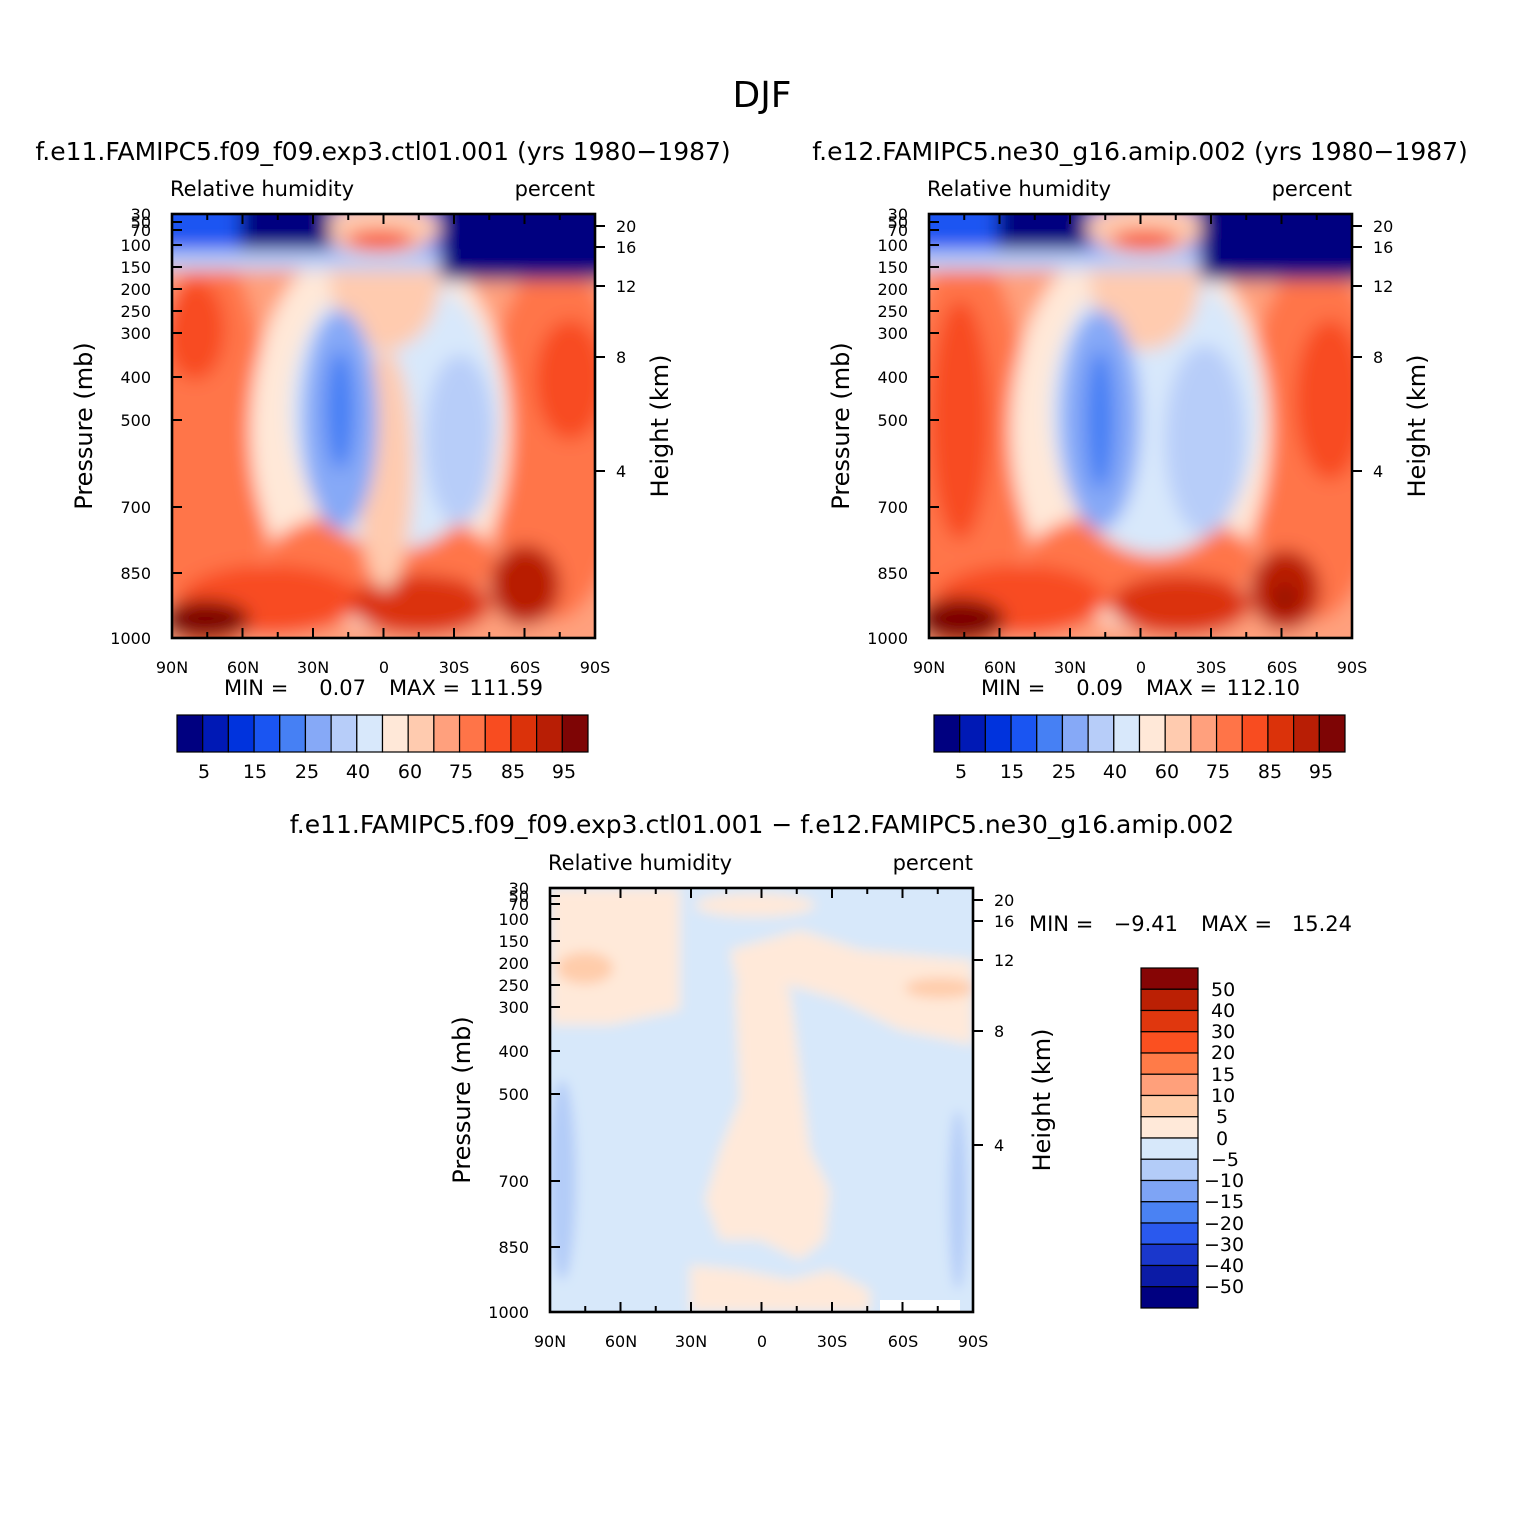 Image resolution: width=1524 pixels, height=1524 pixels. What do you see at coordinates (135, 289) in the screenshot?
I see `pressure-tick-label: 200` at bounding box center [135, 289].